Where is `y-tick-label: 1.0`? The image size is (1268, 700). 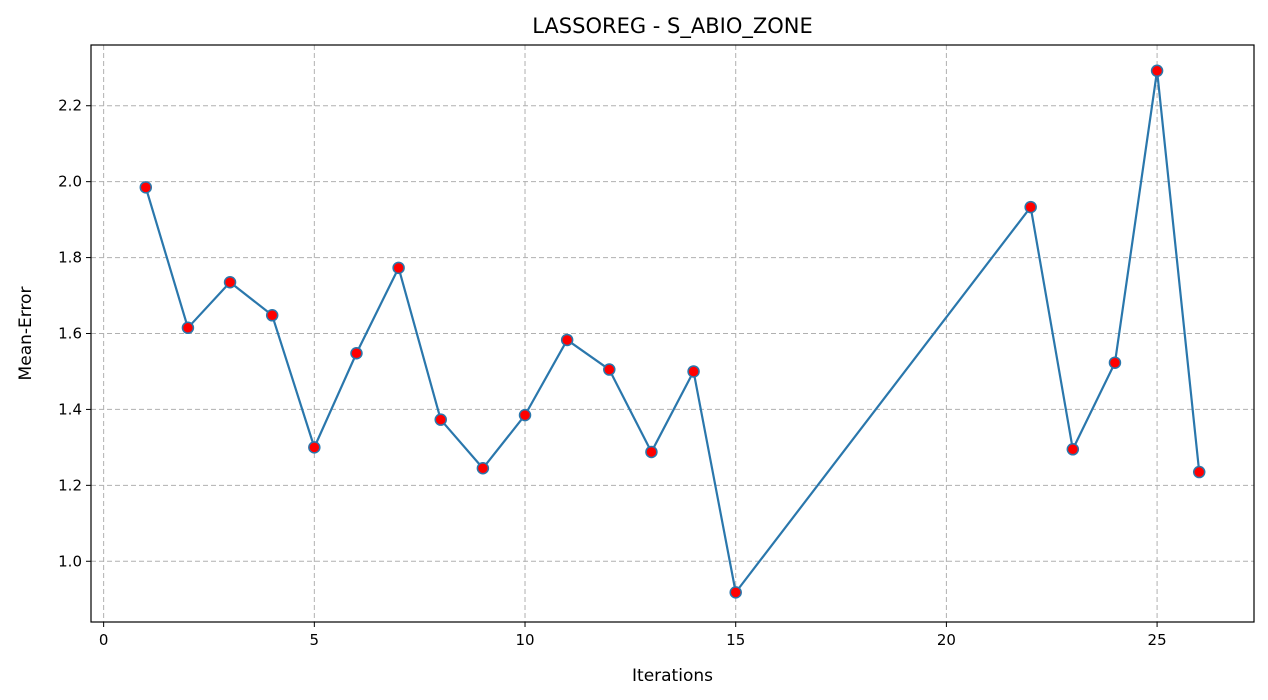
y-tick-label: 1.0 is located at coordinates (70, 561).